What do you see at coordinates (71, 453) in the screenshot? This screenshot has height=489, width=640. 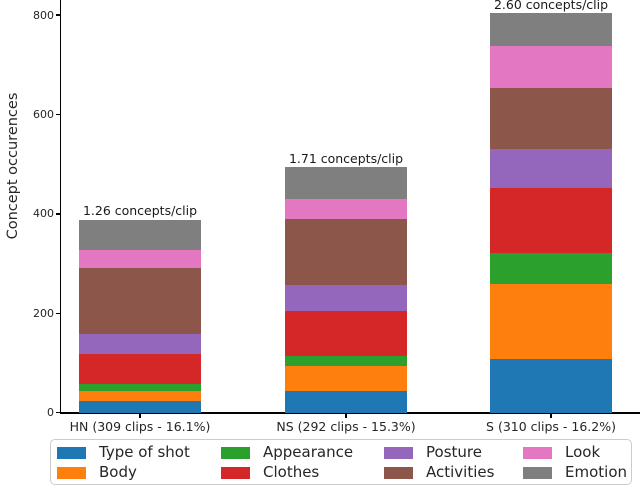 I see `legend-swatch-type-of-shot` at bounding box center [71, 453].